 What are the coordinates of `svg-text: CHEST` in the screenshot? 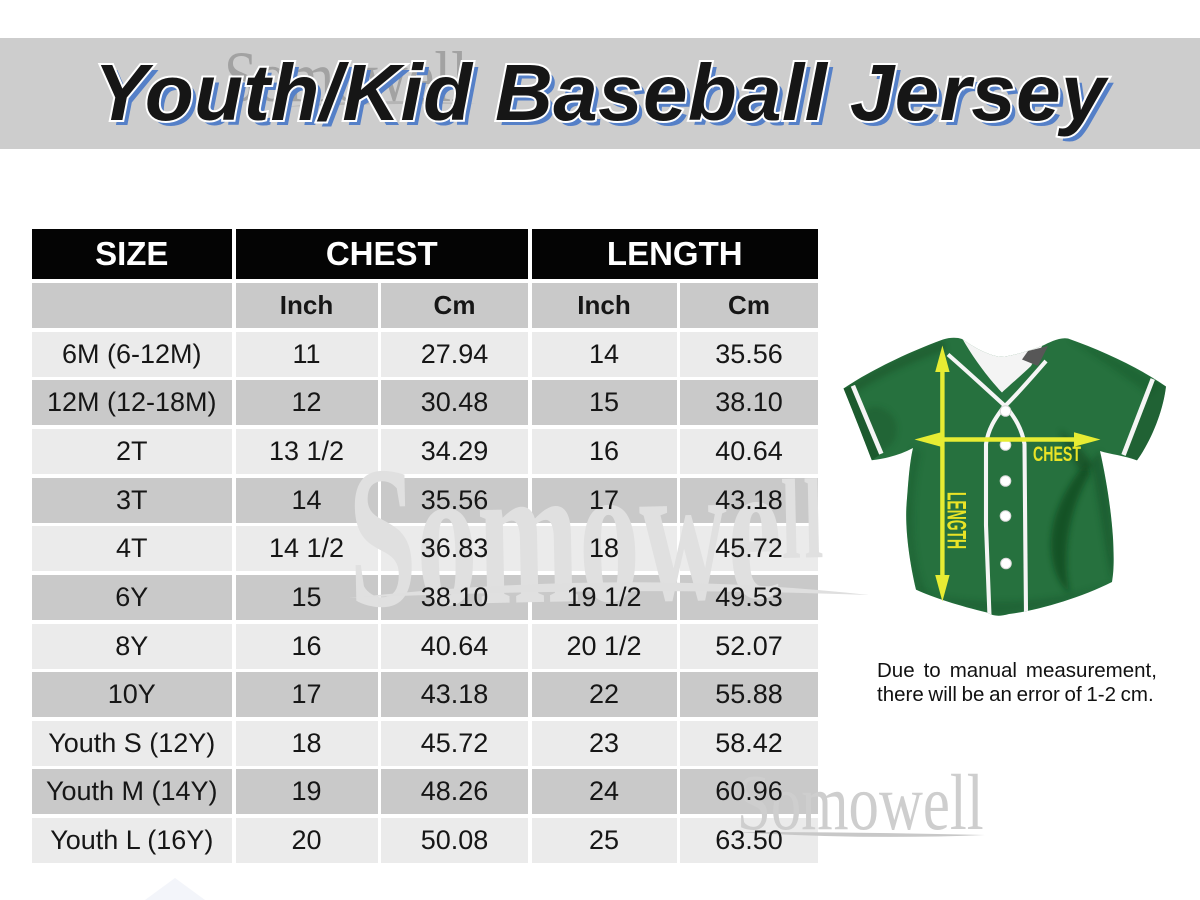 It's located at (1057, 454).